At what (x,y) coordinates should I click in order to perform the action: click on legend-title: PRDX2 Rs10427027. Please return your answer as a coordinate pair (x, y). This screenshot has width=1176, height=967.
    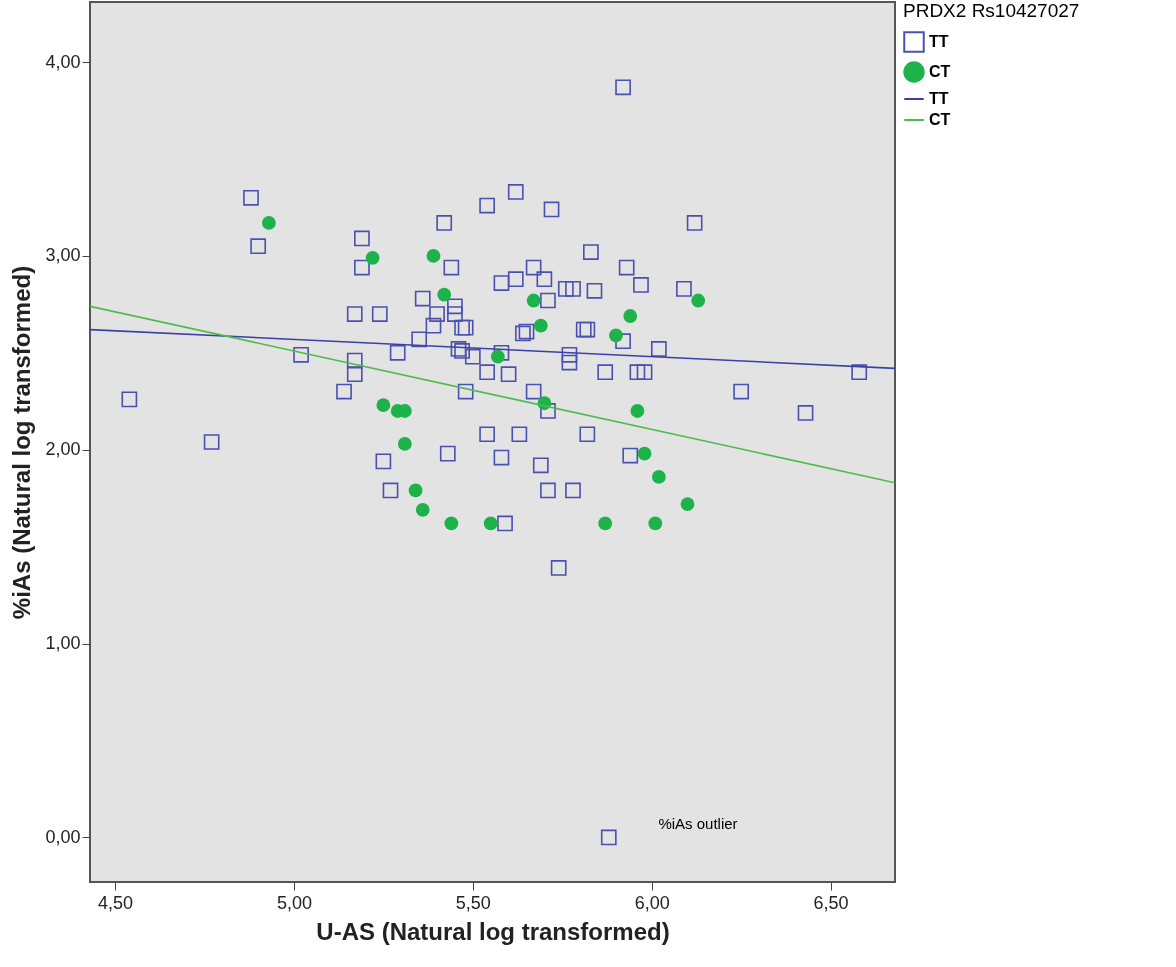
    Looking at the image, I should click on (991, 10).